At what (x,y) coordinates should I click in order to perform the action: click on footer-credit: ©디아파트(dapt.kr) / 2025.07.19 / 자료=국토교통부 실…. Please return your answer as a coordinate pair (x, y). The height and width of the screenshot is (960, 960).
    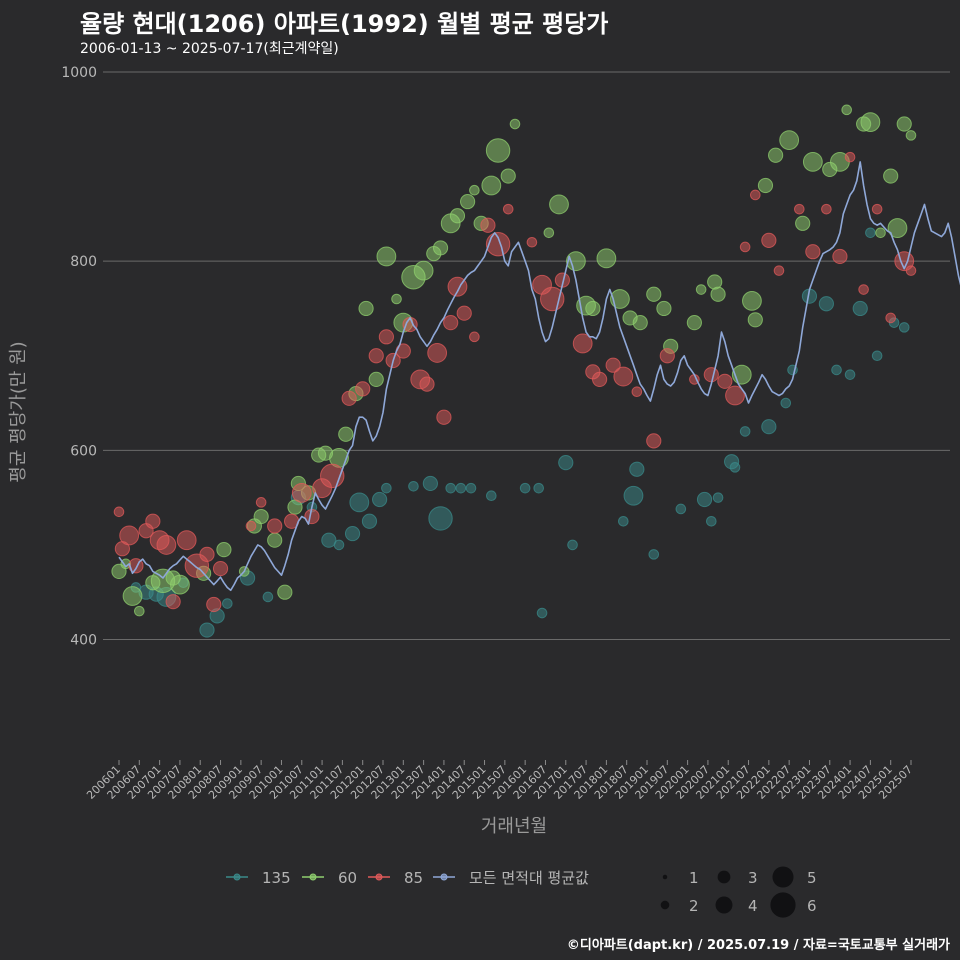
    Looking at the image, I should click on (758, 945).